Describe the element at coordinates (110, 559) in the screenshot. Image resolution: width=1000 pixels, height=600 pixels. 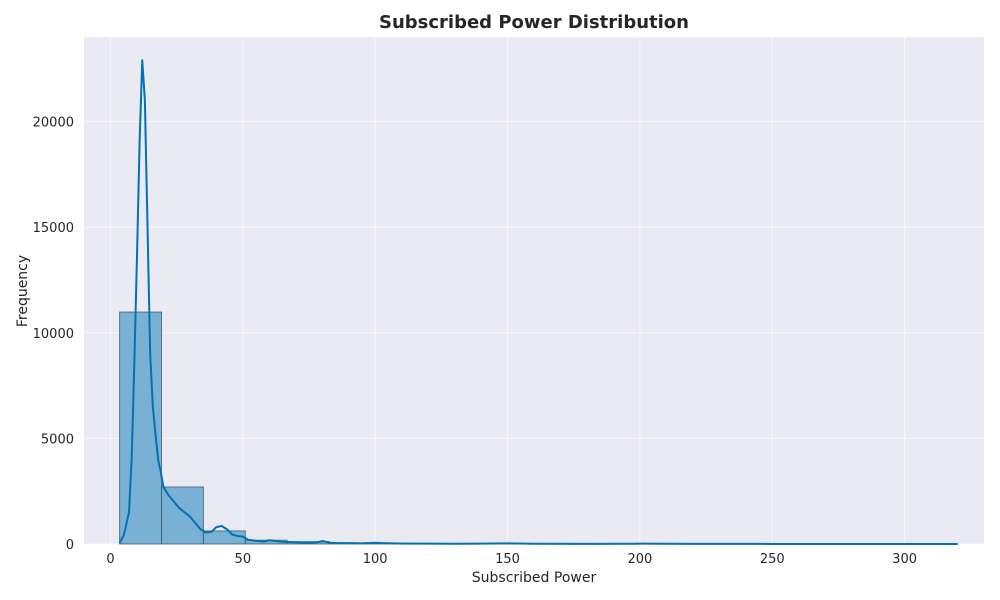
I see `x-tick-label: 0` at that location.